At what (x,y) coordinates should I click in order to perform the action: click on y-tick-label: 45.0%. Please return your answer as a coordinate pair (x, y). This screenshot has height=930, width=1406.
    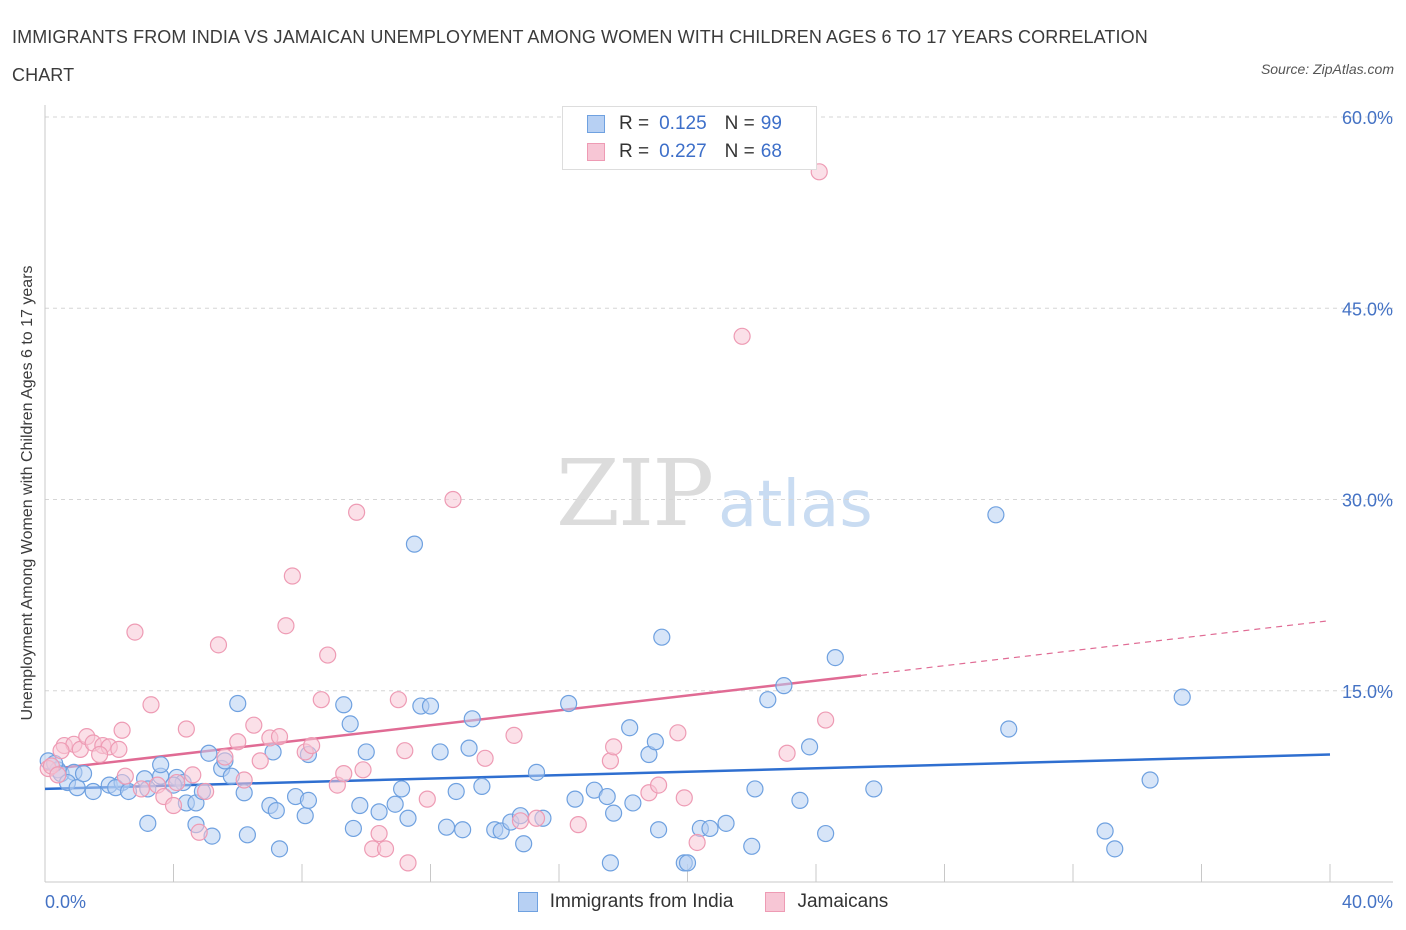
    Looking at the image, I should click on (1367, 309).